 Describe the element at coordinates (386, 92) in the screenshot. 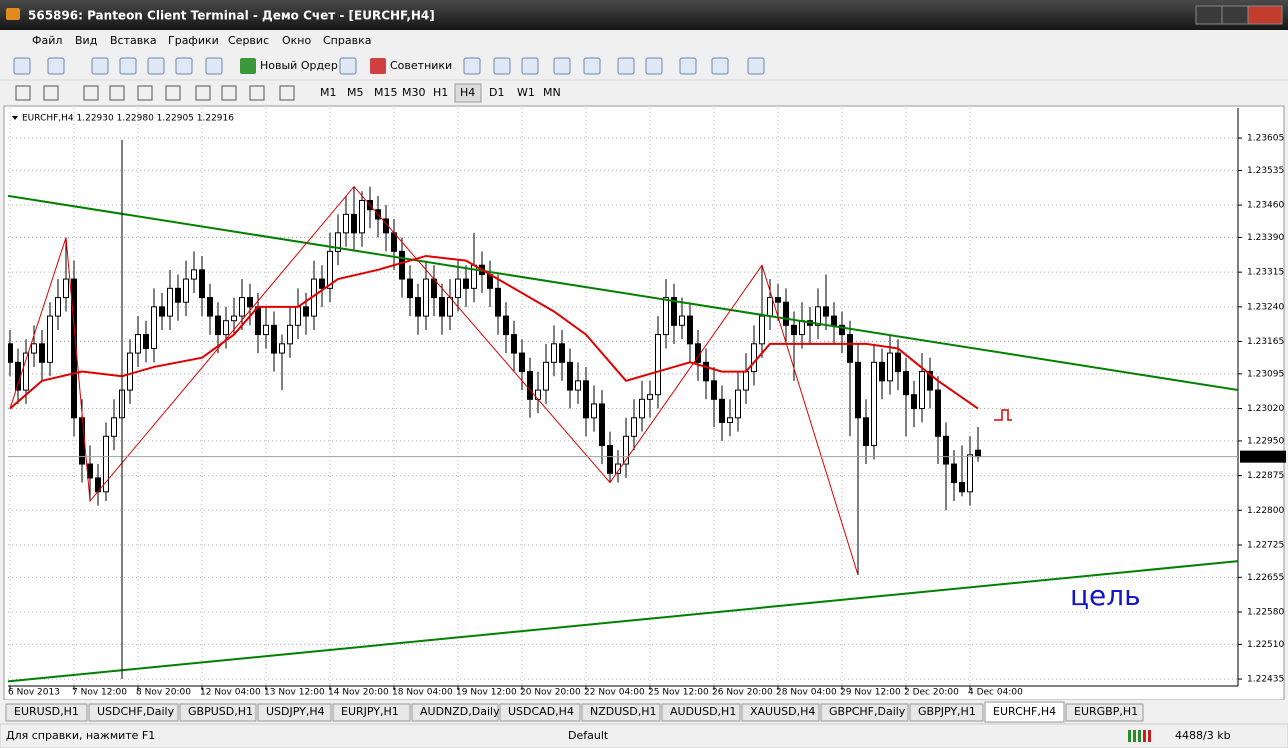

I see `timeframe-button: M15` at that location.